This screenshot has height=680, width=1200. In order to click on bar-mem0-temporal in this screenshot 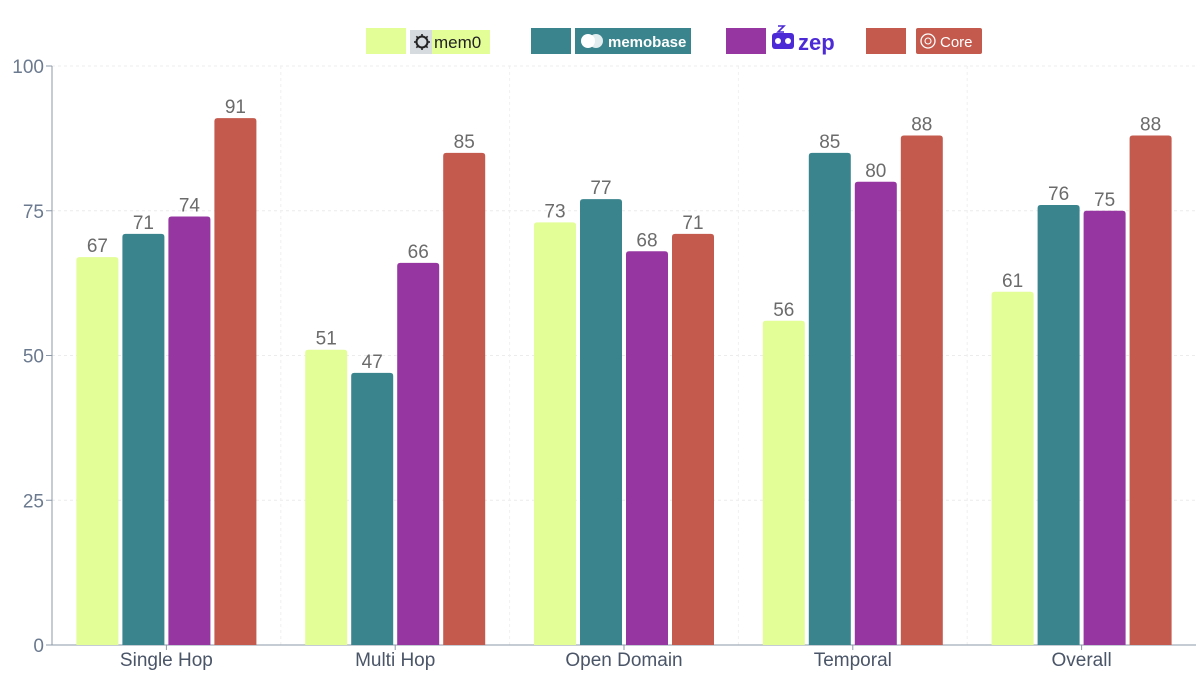, I will do `click(783, 482)`.